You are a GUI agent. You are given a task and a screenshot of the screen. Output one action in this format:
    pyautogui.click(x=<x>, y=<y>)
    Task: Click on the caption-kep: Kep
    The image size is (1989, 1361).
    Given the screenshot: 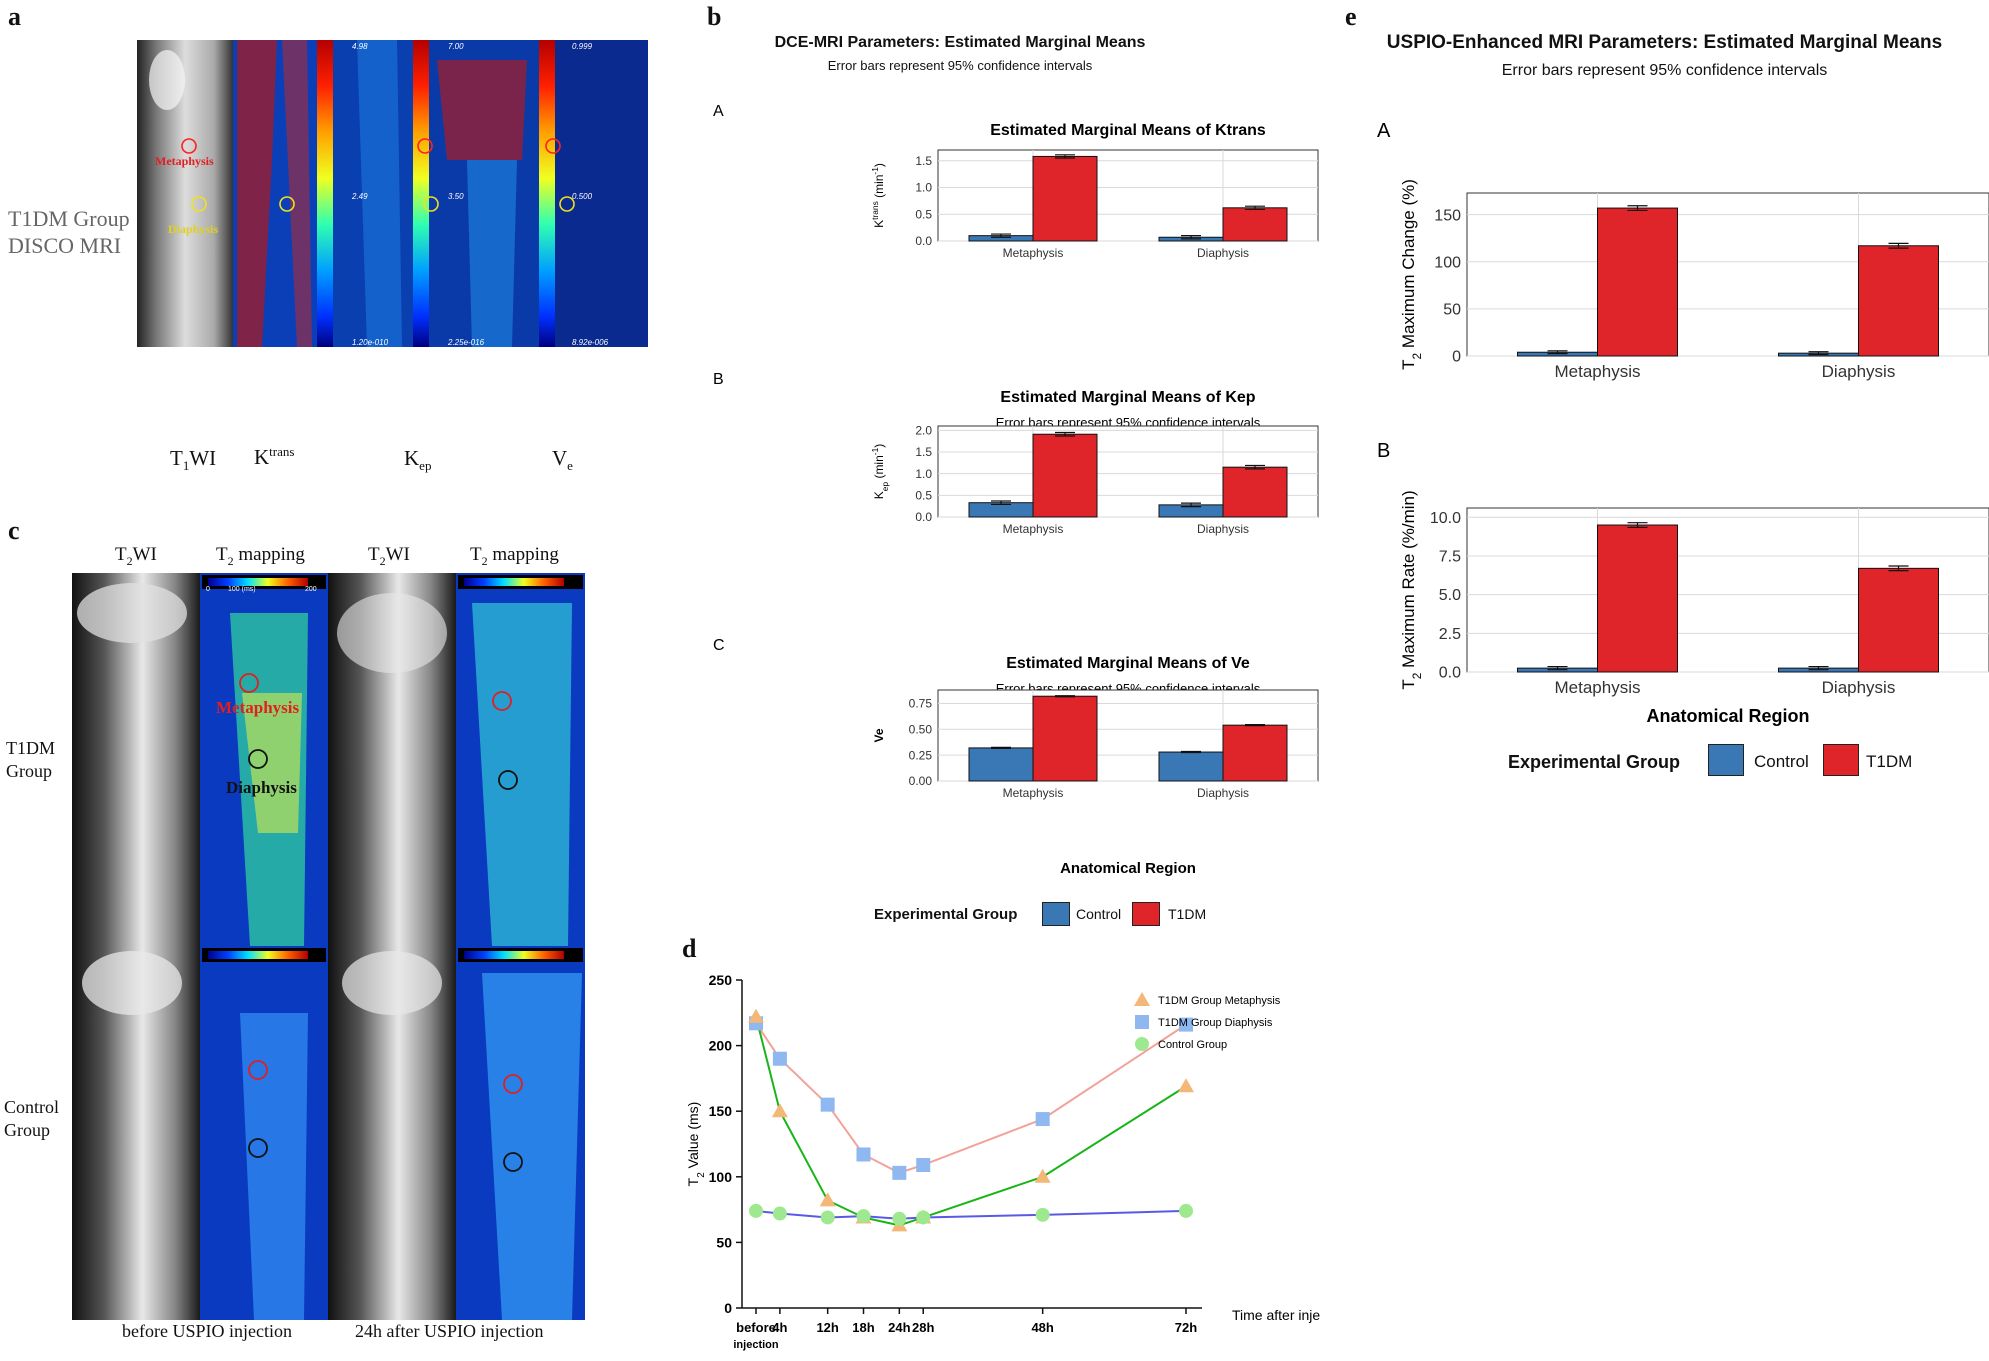 What is the action you would take?
    pyautogui.click(x=418, y=460)
    